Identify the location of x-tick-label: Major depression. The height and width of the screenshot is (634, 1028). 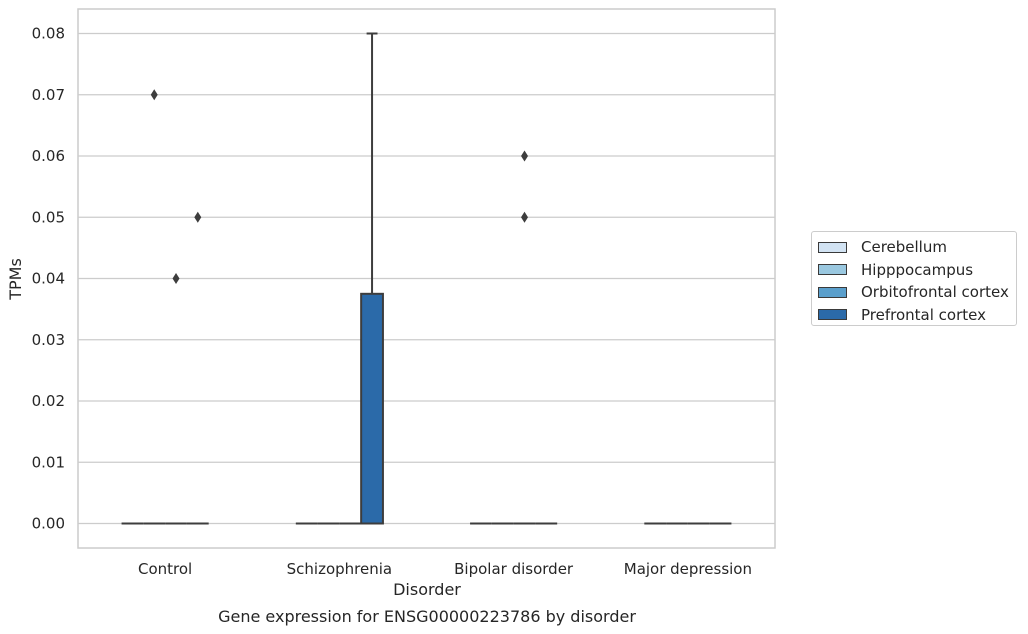
(688, 569).